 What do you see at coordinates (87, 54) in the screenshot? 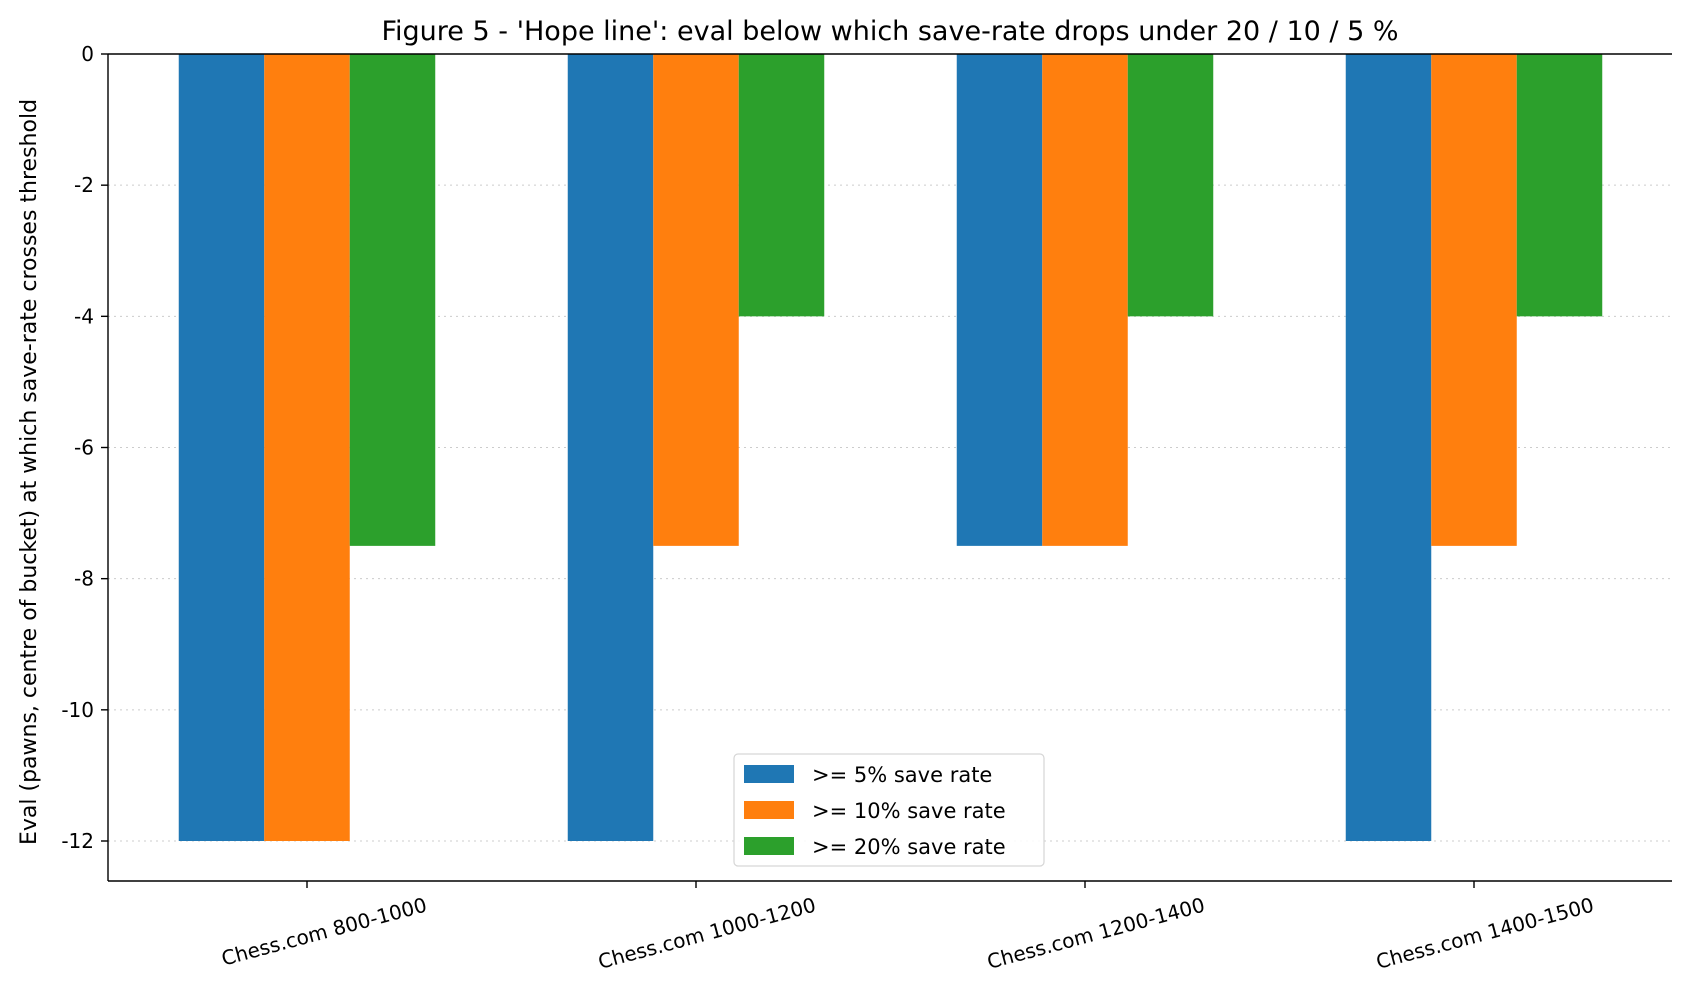
I see `y-tick-label: 0` at bounding box center [87, 54].